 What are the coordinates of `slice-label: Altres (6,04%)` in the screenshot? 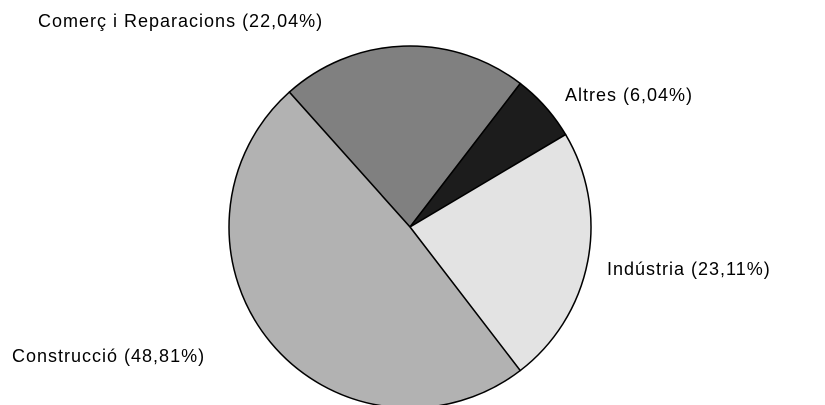 It's located at (629, 95).